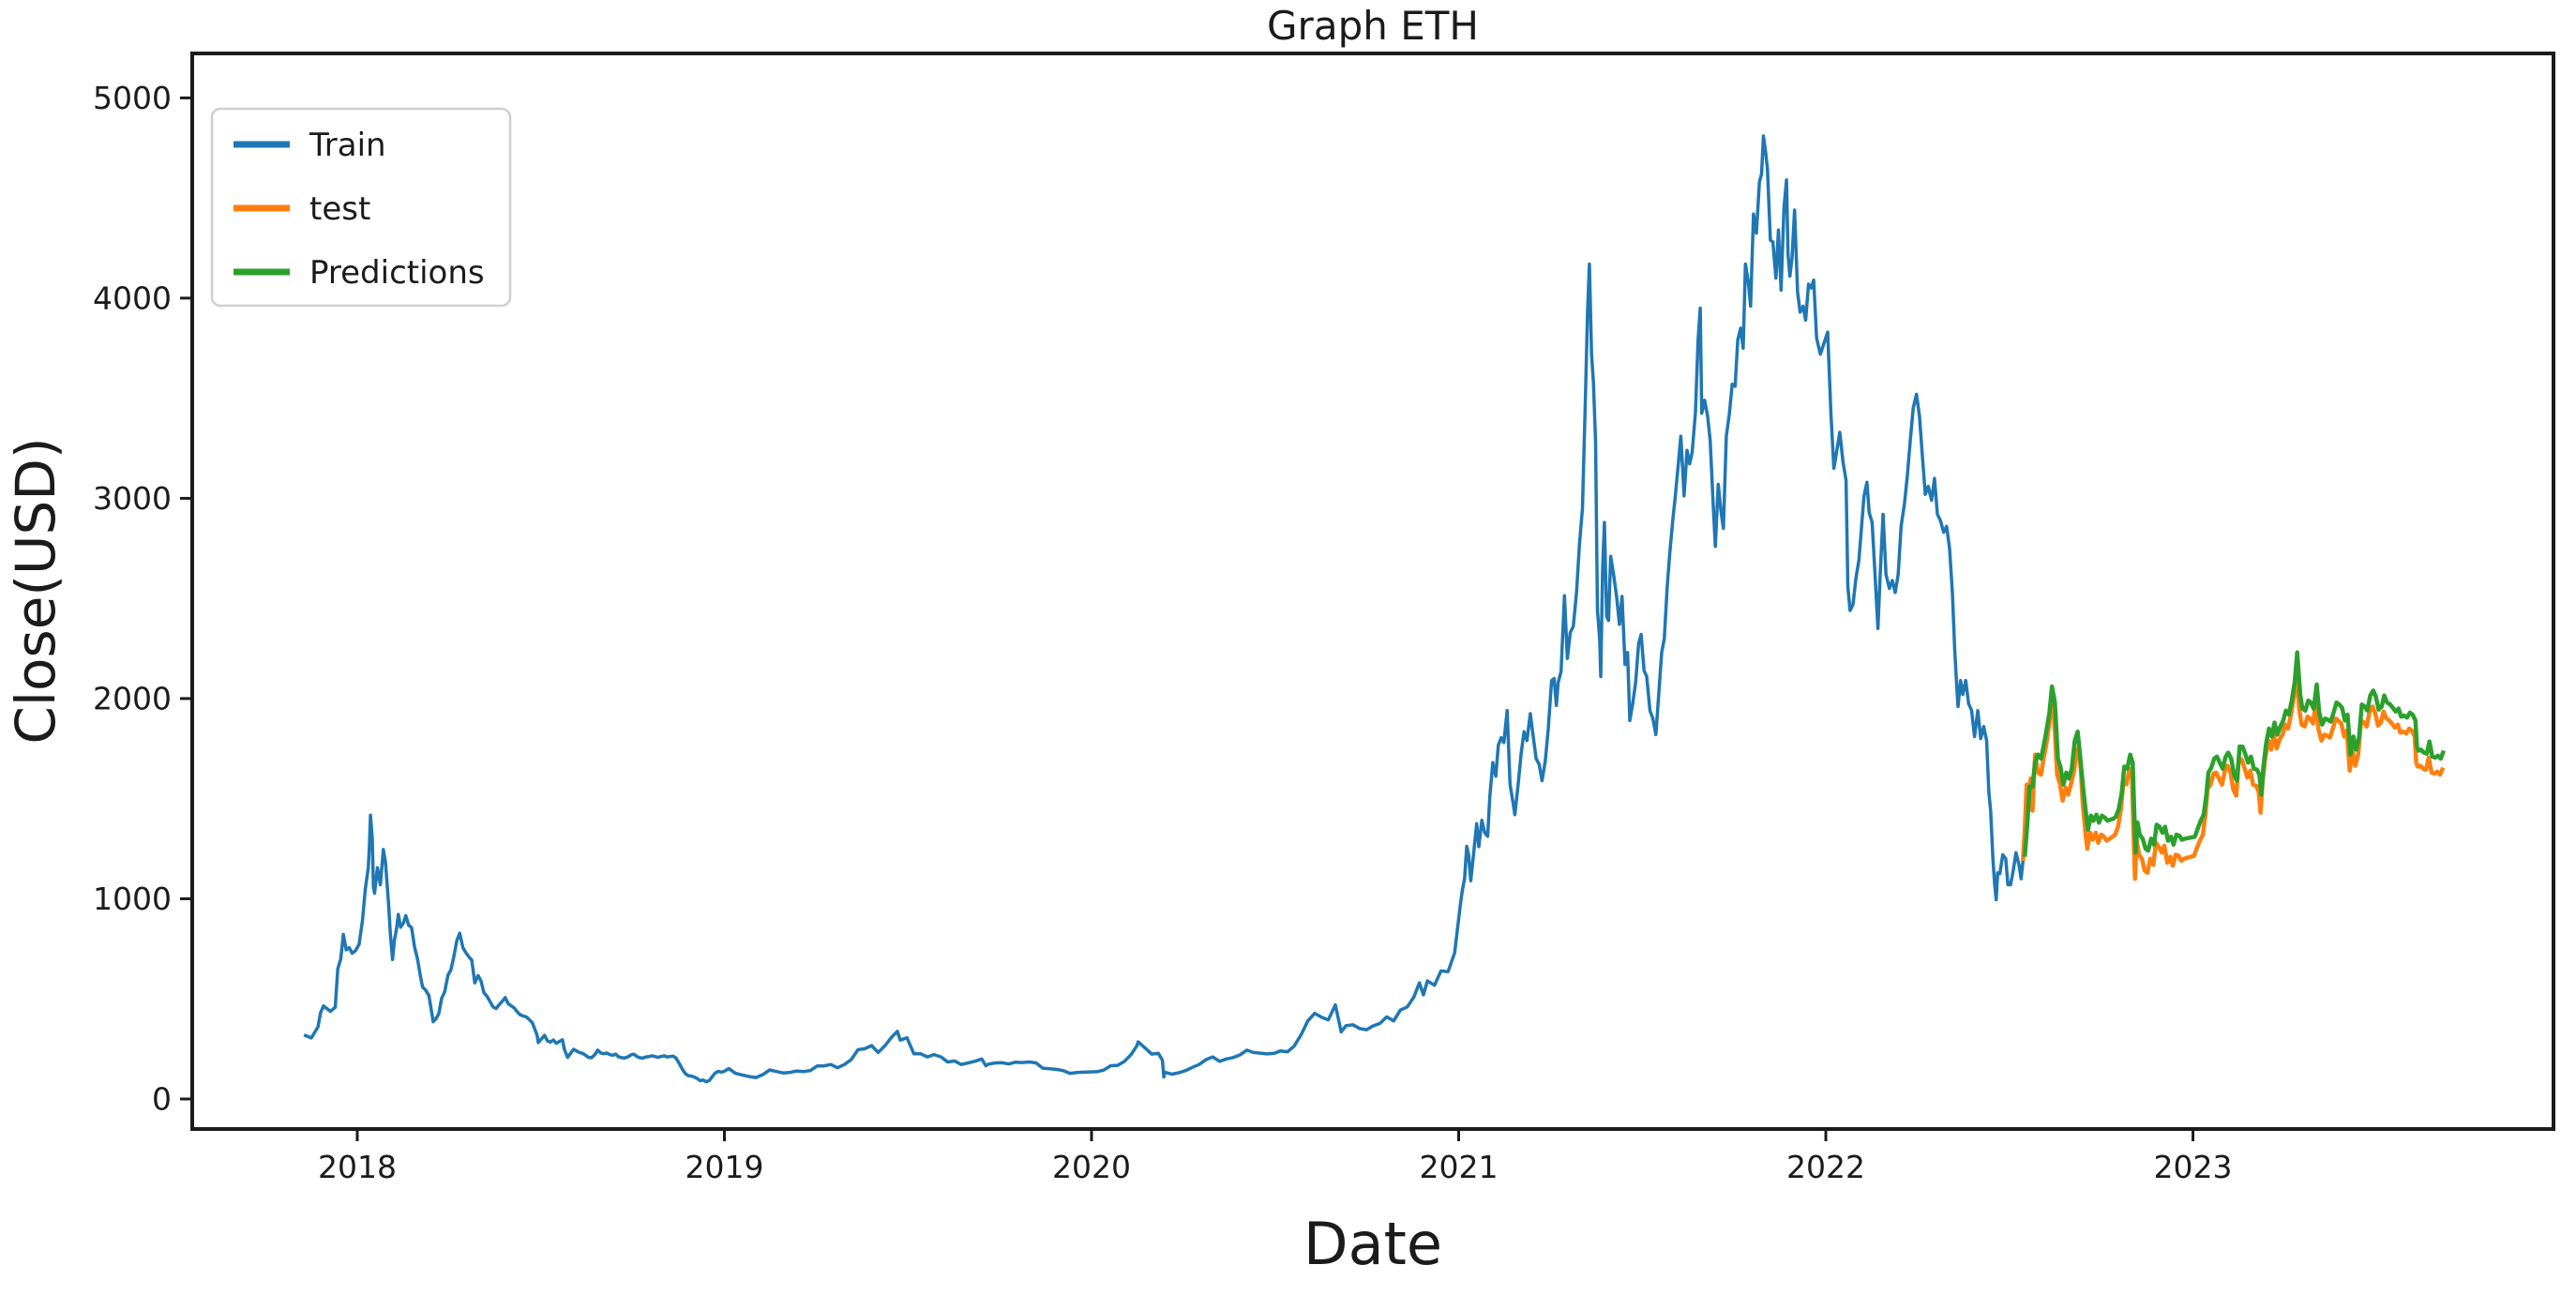 Image resolution: width=2576 pixels, height=1295 pixels. I want to click on y-axis-label: Close(USD), so click(36, 590).